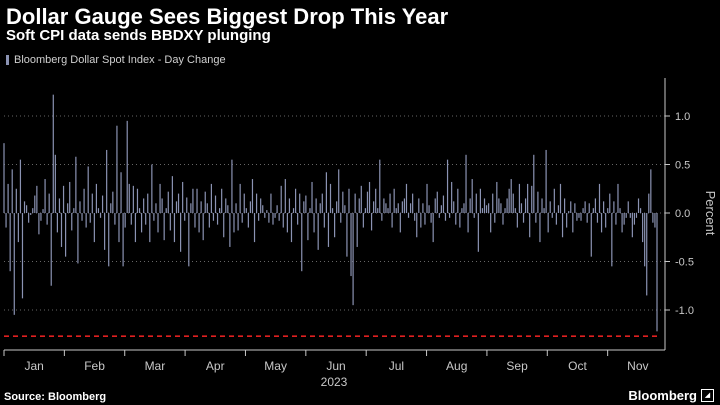 The height and width of the screenshot is (405, 720). Describe the element at coordinates (34, 366) in the screenshot. I see `x-tick-label: Jan` at that location.